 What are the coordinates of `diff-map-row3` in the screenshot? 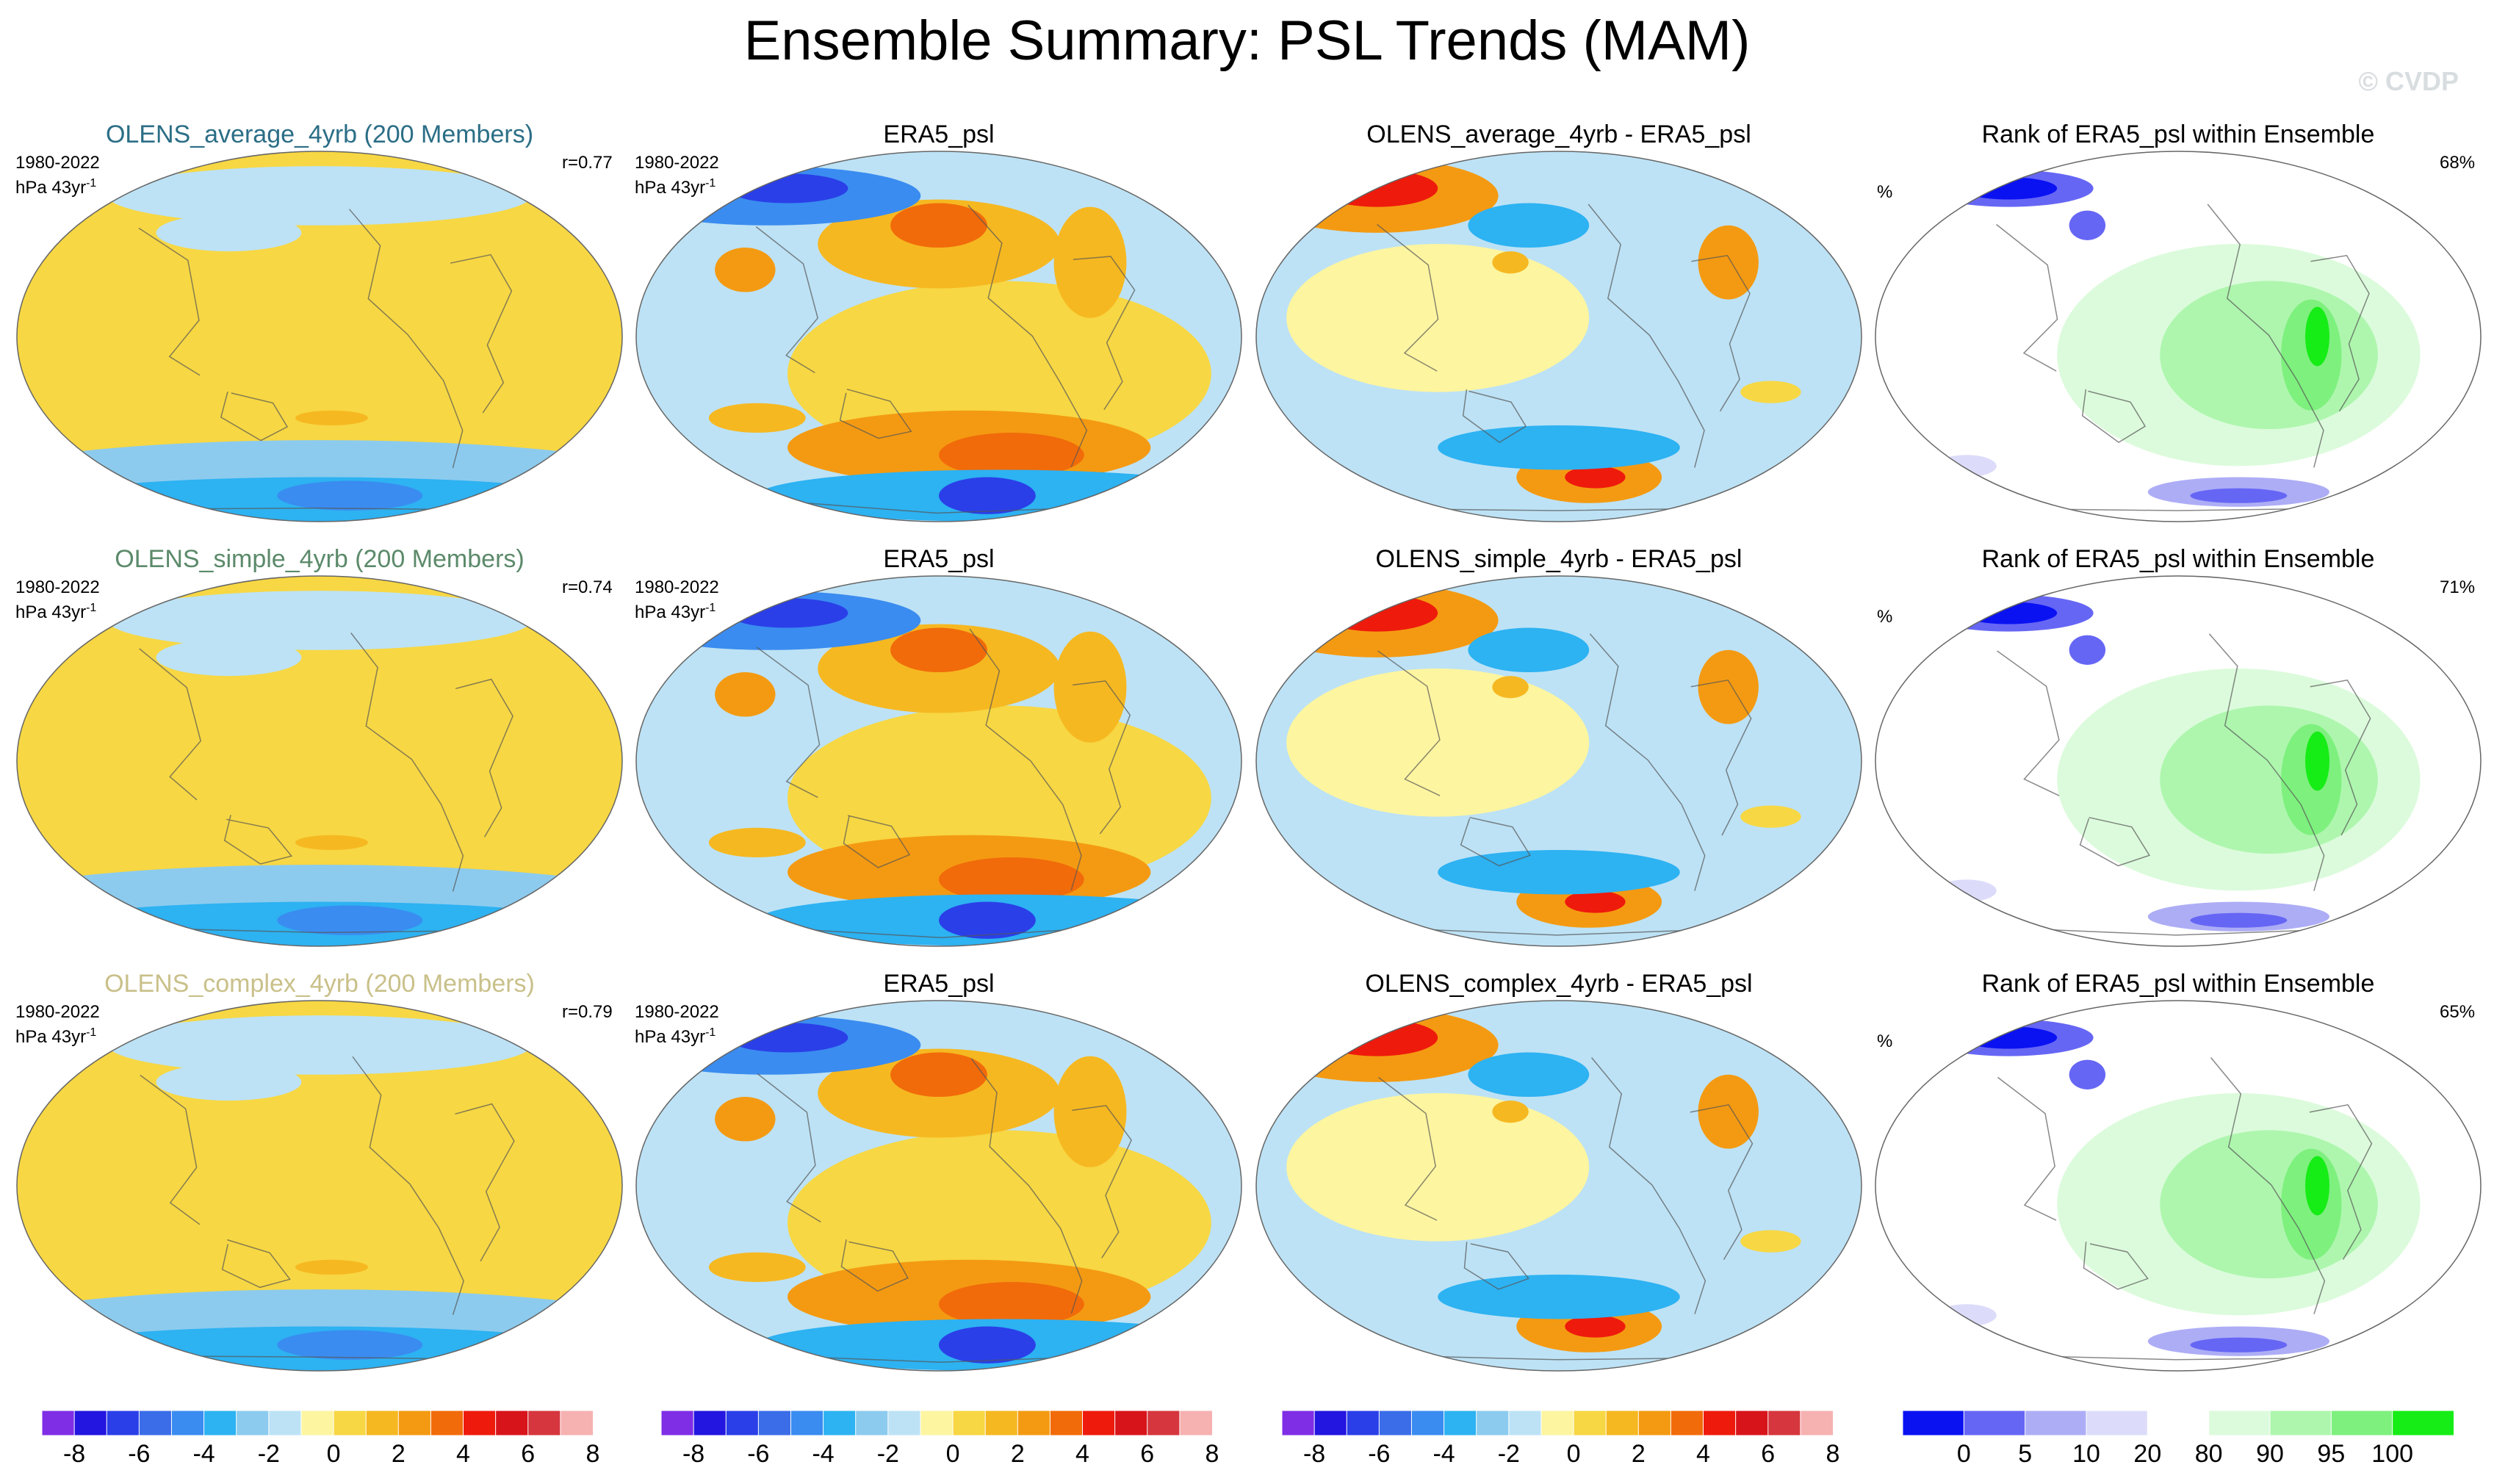 It's located at (1558, 1186).